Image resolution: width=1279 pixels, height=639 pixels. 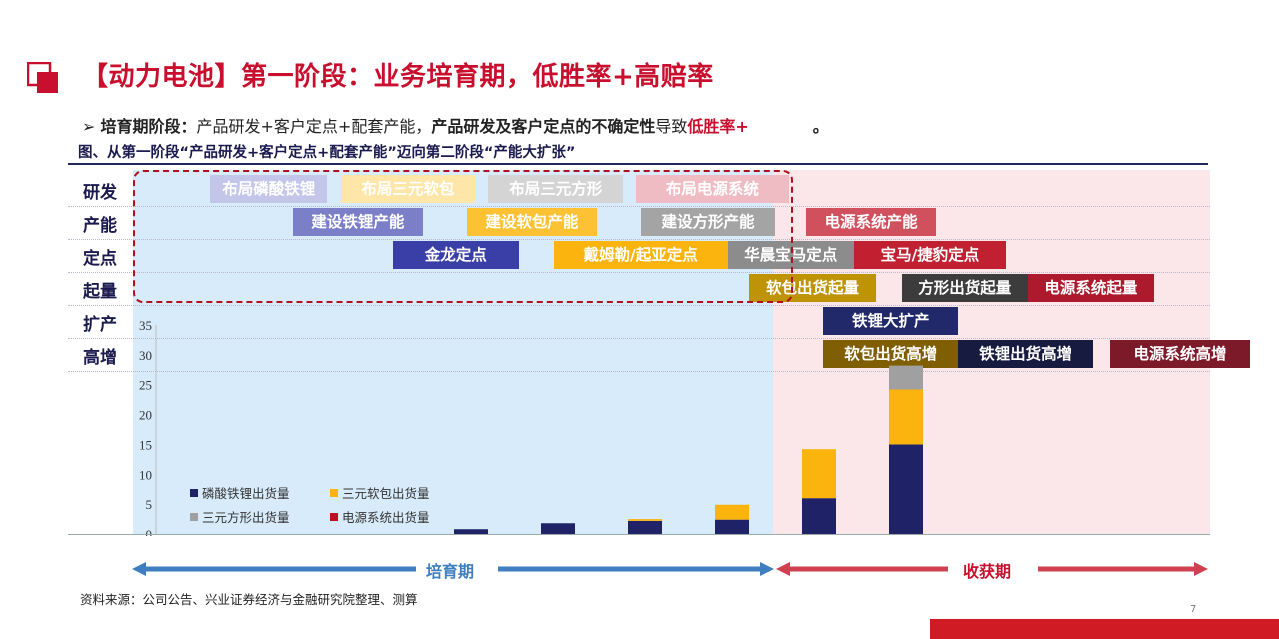 What do you see at coordinates (532, 222) in the screenshot?
I see `timeline-segment: 建设软包产能` at bounding box center [532, 222].